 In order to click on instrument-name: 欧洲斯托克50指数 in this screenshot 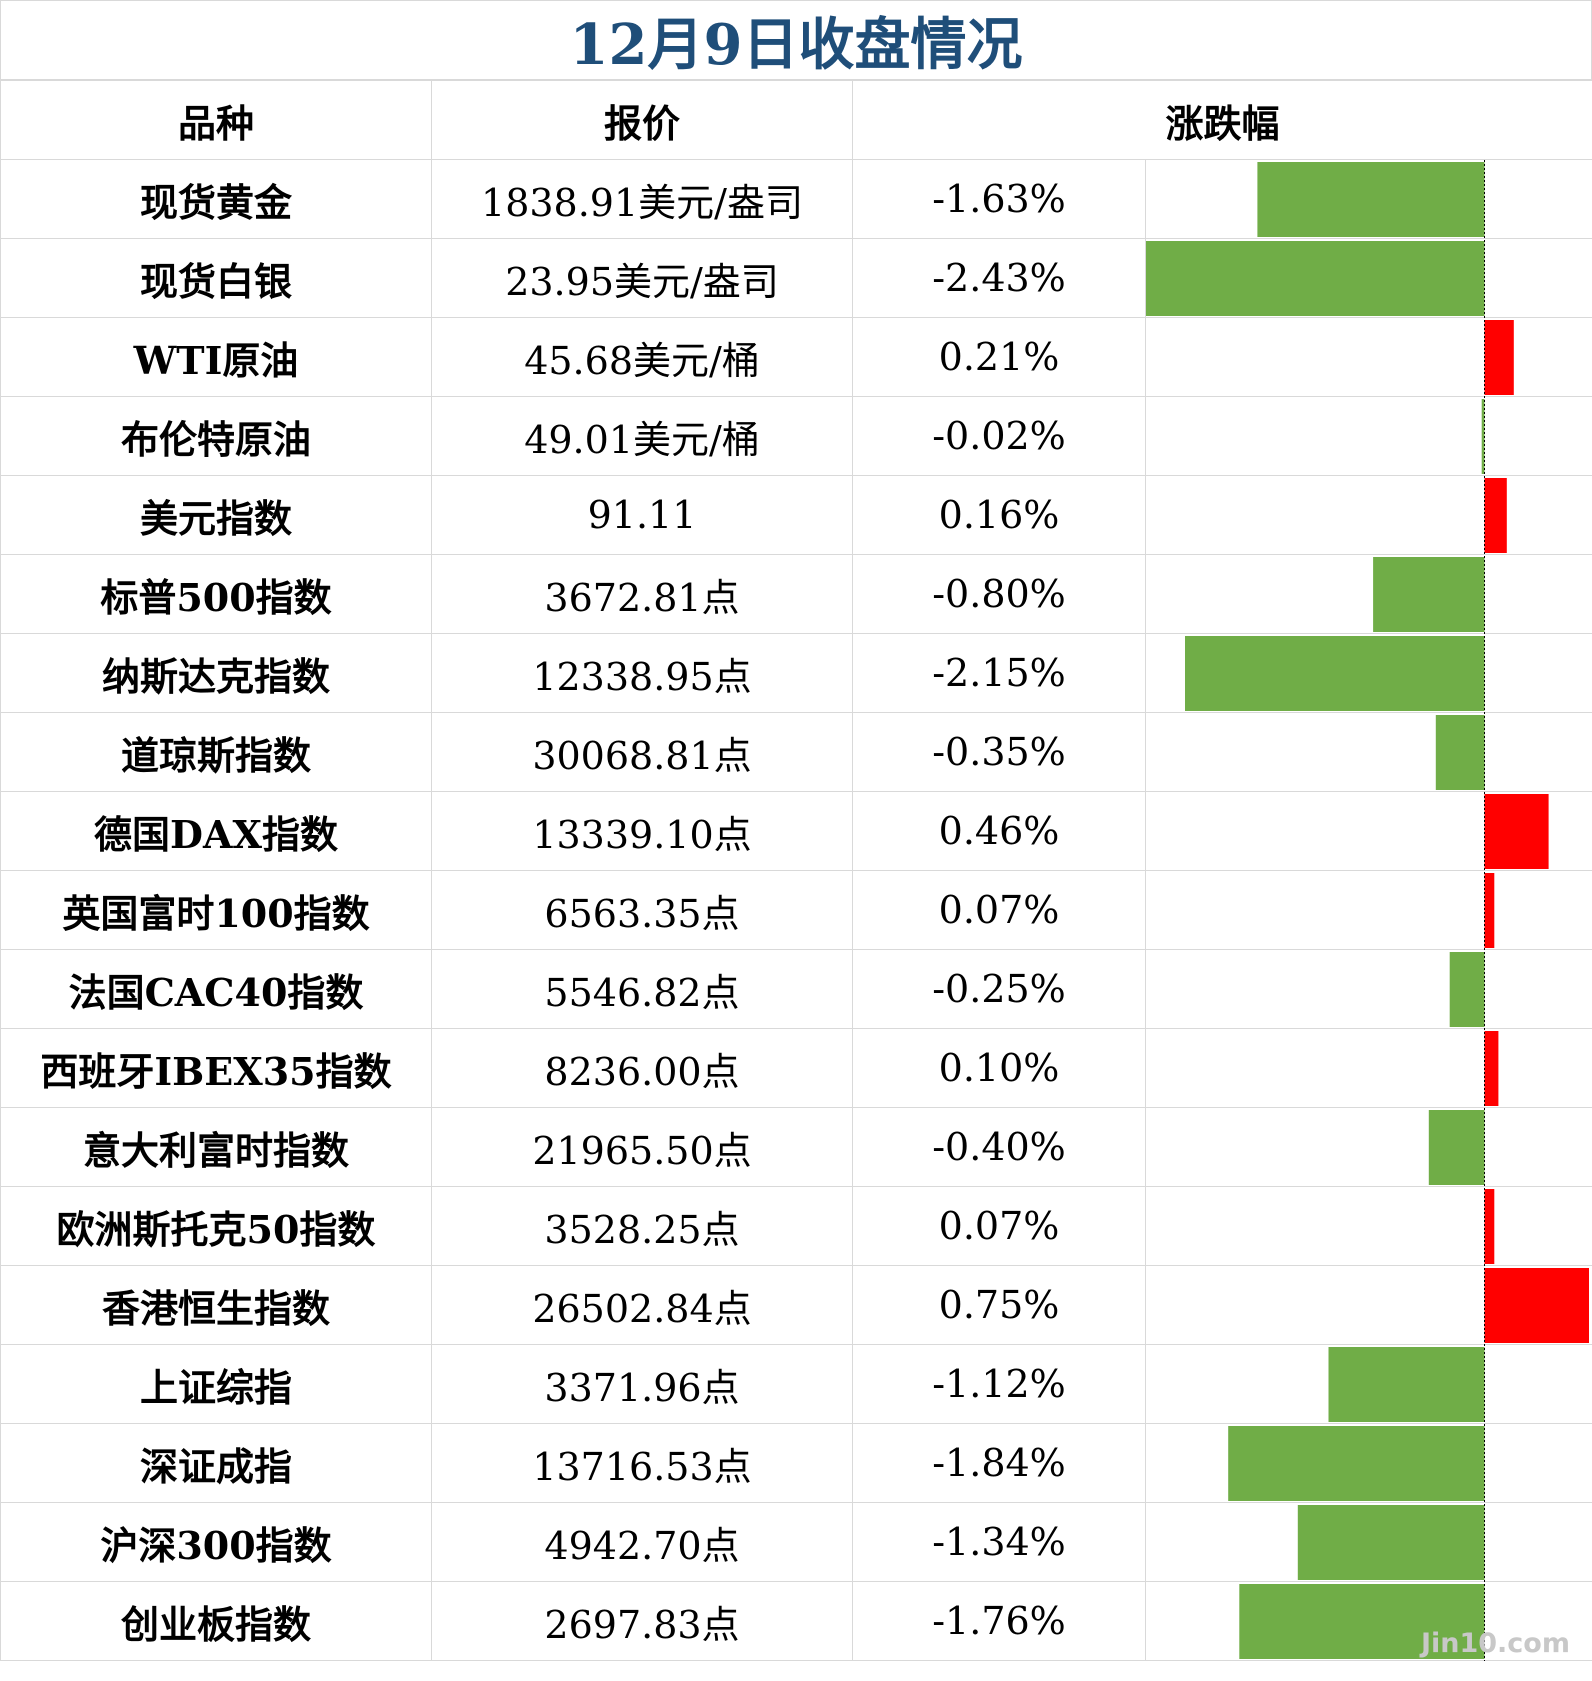, I will do `click(216, 1226)`.